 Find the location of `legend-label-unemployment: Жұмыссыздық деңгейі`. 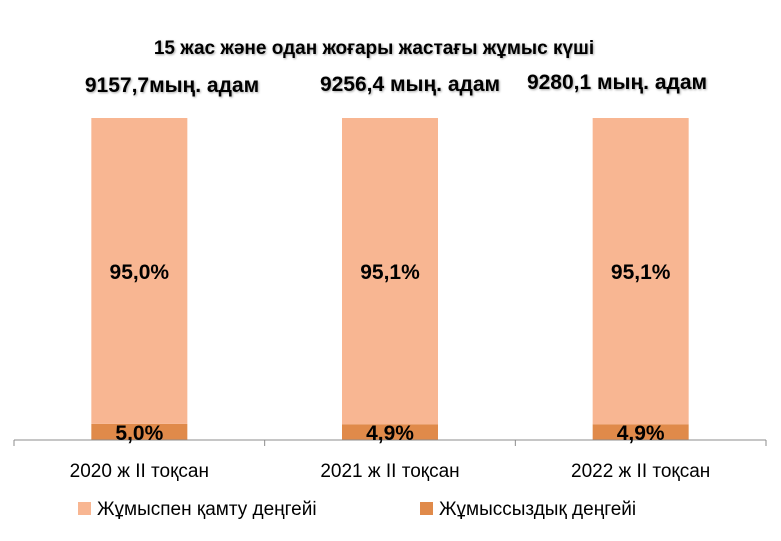

legend-label-unemployment: Жұмыссыздық деңгейі is located at coordinates (537, 509).